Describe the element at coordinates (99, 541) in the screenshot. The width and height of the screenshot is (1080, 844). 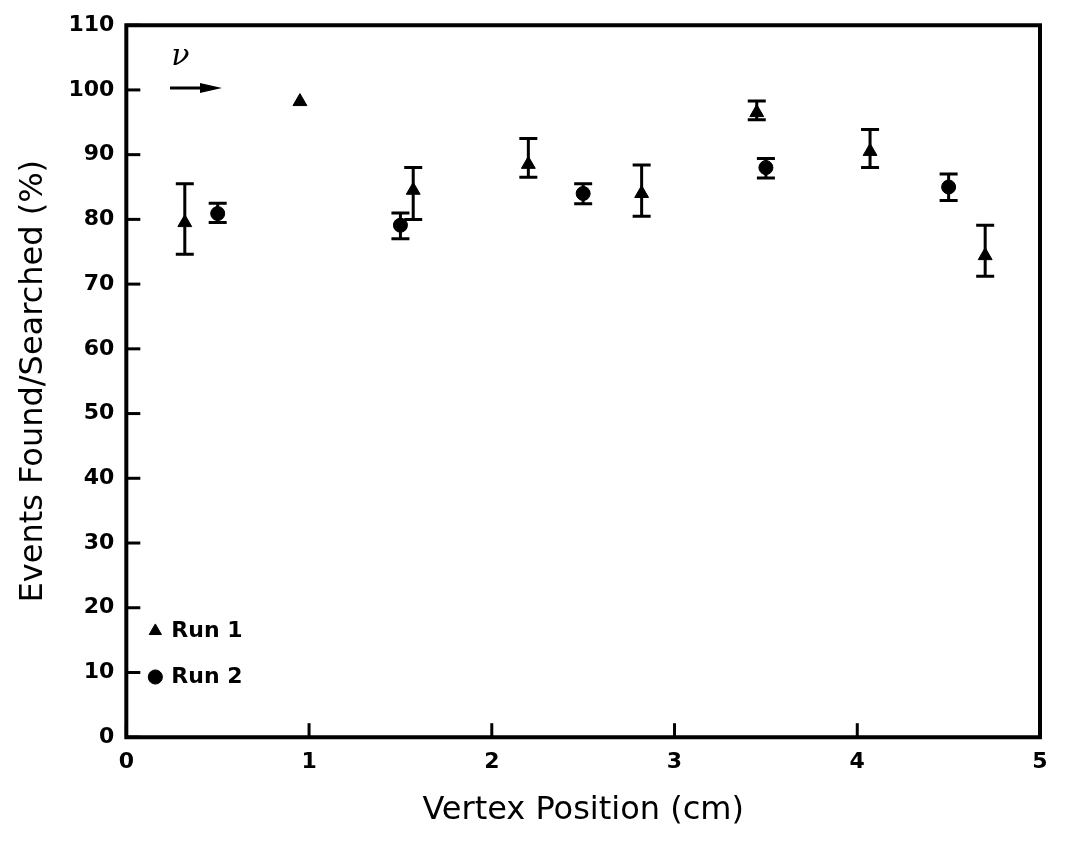
I see `y-tick-label: 30` at that location.